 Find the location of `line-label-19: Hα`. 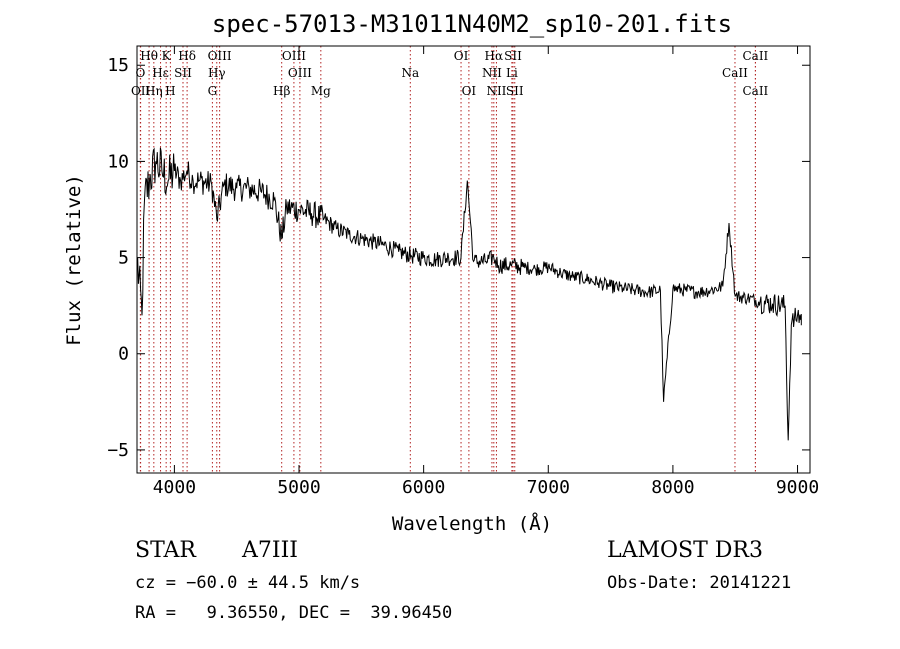

line-label-19: Hα is located at coordinates (494, 56).